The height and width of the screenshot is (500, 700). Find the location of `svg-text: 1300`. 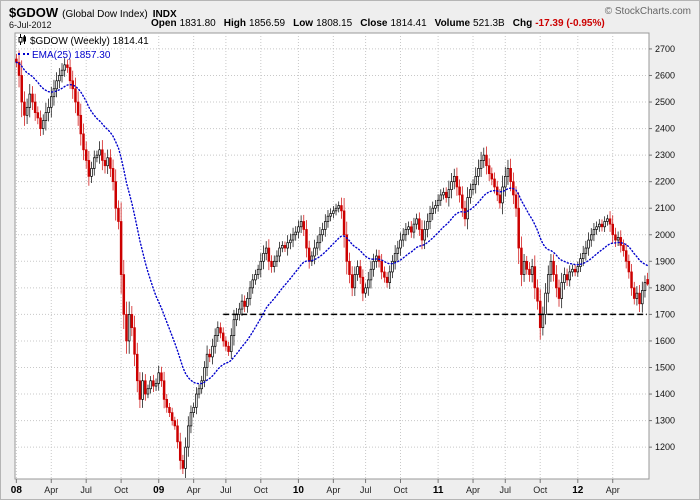

svg-text: 1300 is located at coordinates (665, 421).